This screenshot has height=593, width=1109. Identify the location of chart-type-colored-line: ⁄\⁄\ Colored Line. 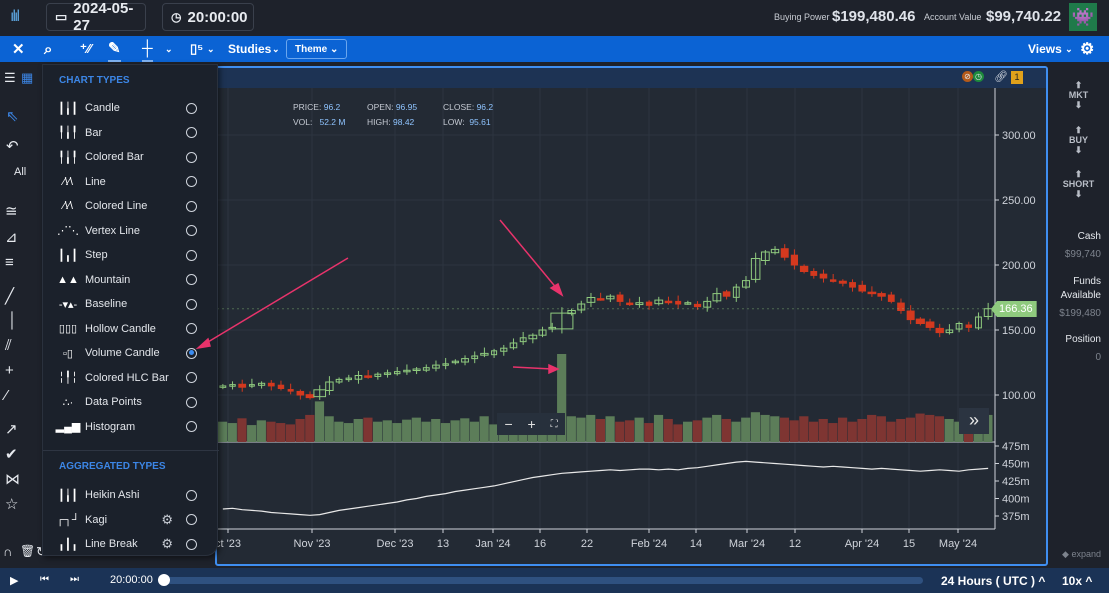
(131, 206).